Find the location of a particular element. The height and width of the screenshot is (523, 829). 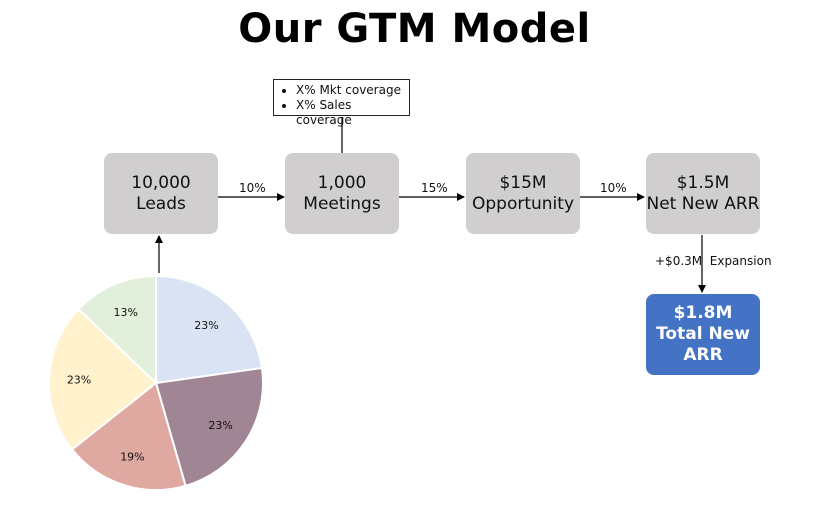

coverage-note: X% Mkt coverage X% Sales coverage is located at coordinates (341, 103).